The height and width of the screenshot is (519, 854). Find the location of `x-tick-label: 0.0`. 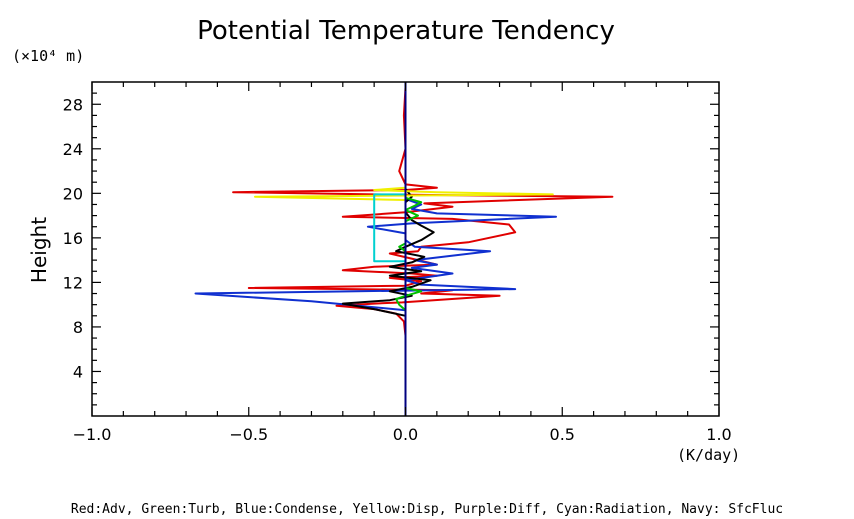

x-tick-label: 0.0 is located at coordinates (405, 434).